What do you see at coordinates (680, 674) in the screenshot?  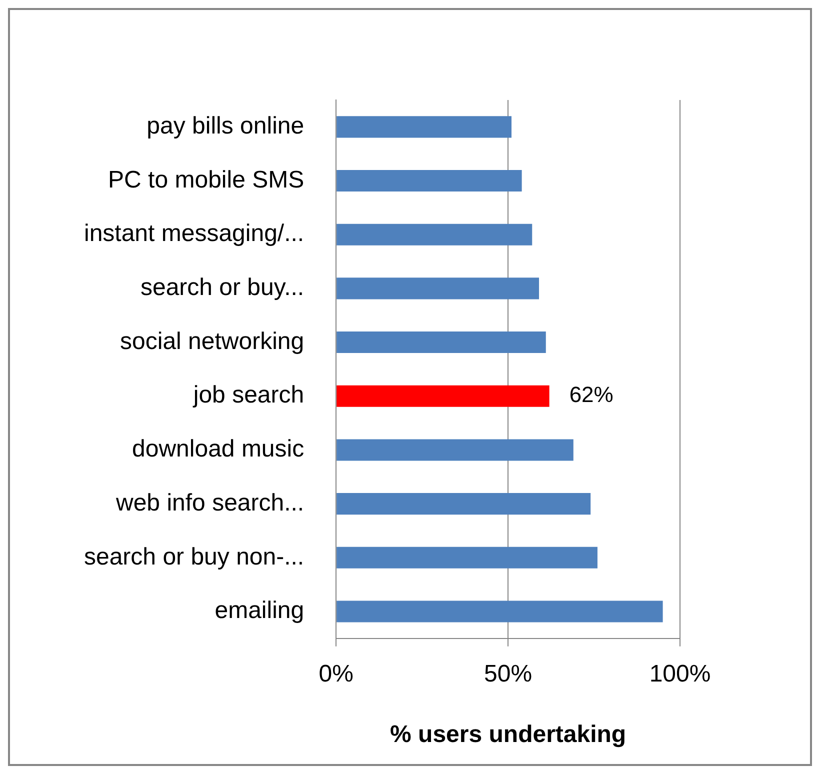 I see `x-tick-label: 100%` at bounding box center [680, 674].